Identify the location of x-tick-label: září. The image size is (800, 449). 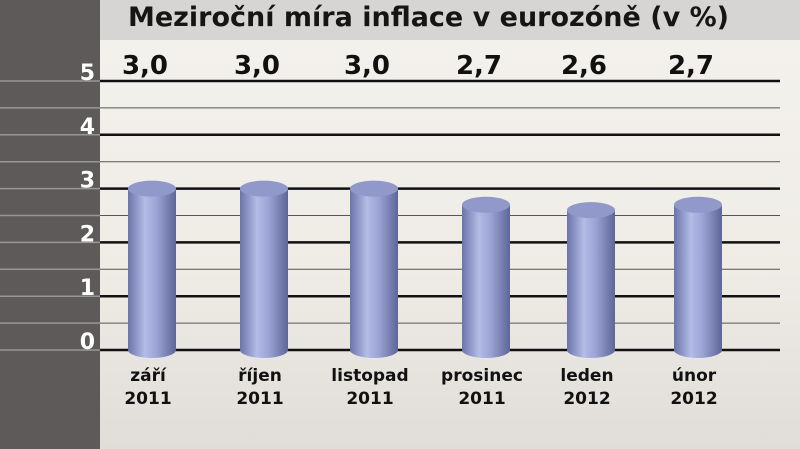
(148, 376).